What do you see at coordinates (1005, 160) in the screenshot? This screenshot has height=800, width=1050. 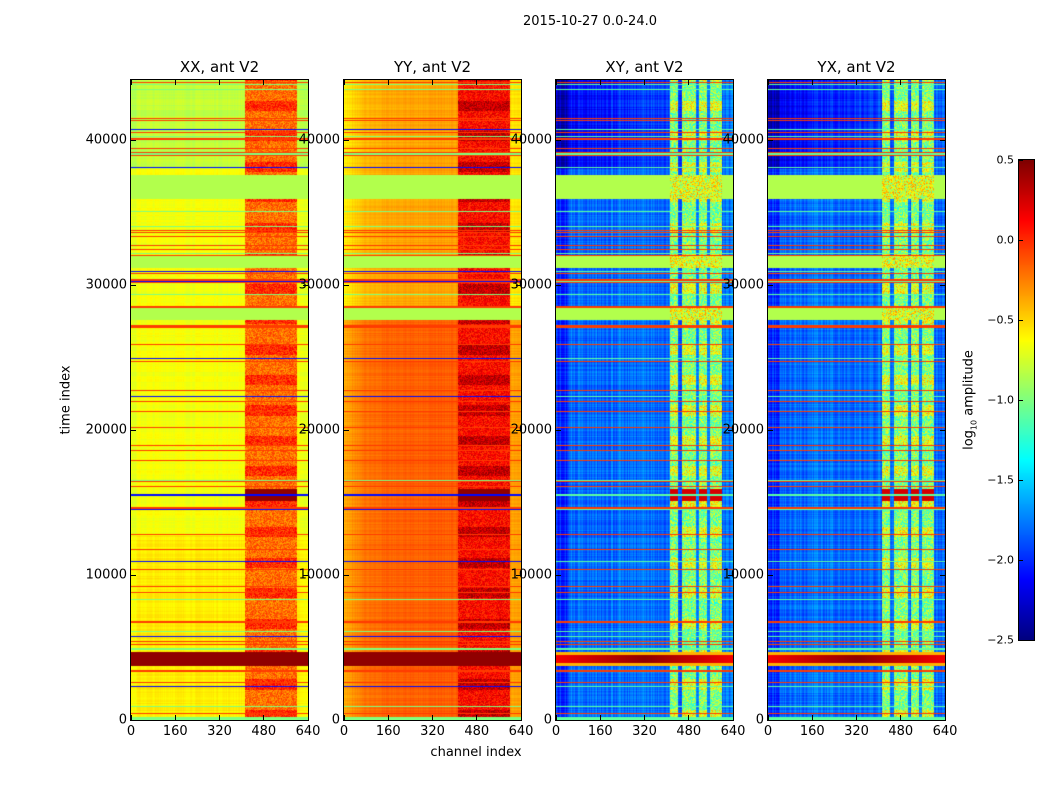 I see `colorbar-tick-label: 0.5` at bounding box center [1005, 160].